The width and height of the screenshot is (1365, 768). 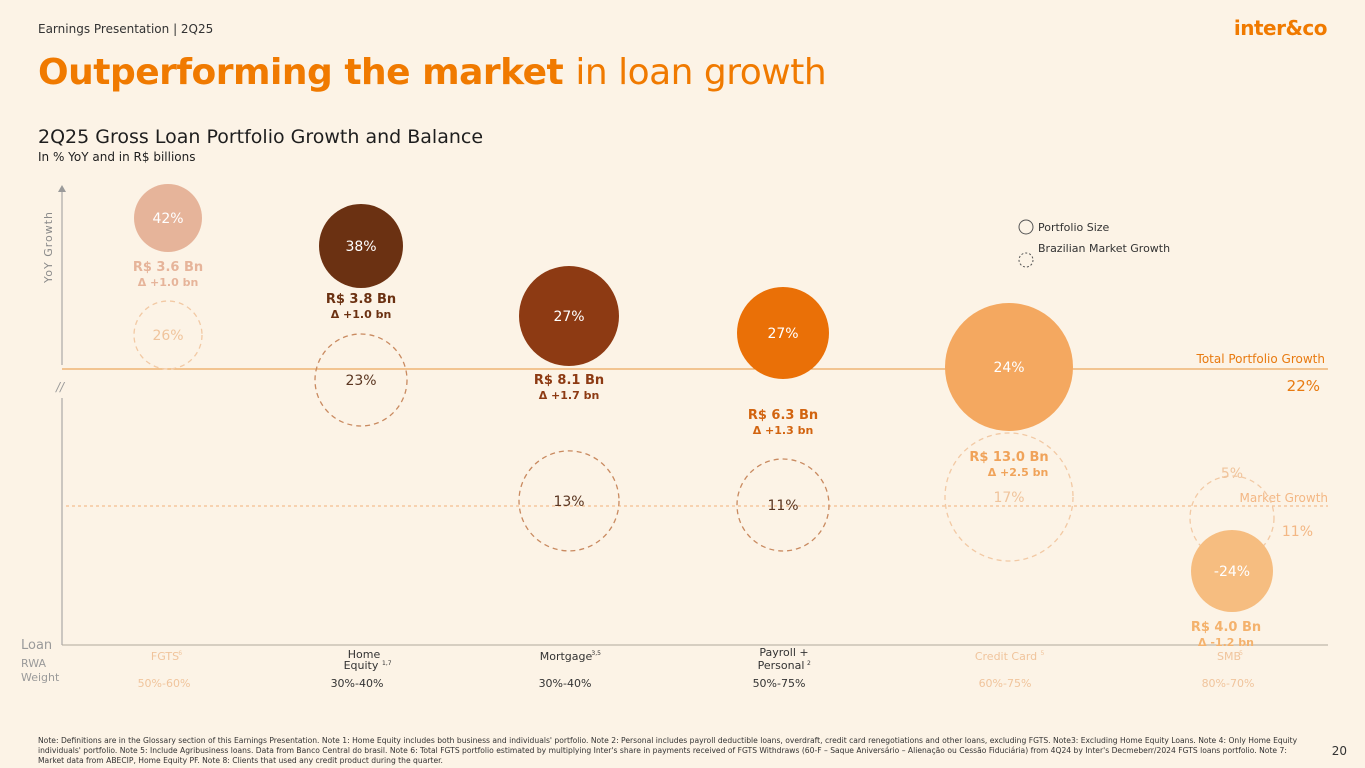 What do you see at coordinates (779, 683) in the screenshot?
I see `series-3-rwa-label: 50%-75%` at bounding box center [779, 683].